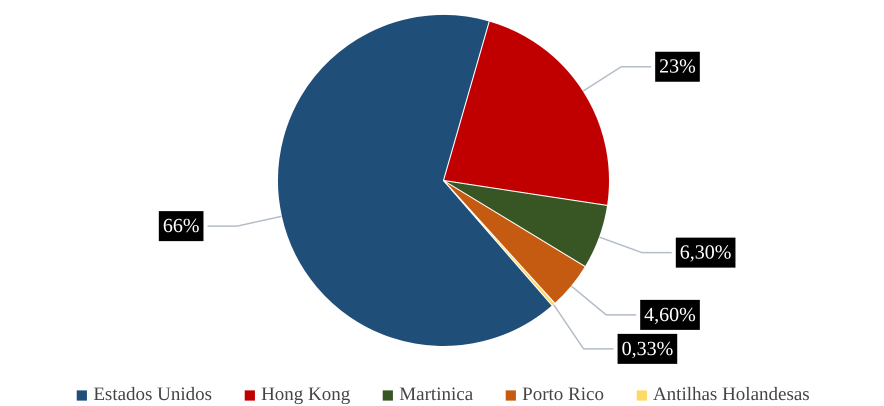 The image size is (884, 406). What do you see at coordinates (305, 395) in the screenshot?
I see `legend-label: Hong Kong` at bounding box center [305, 395].